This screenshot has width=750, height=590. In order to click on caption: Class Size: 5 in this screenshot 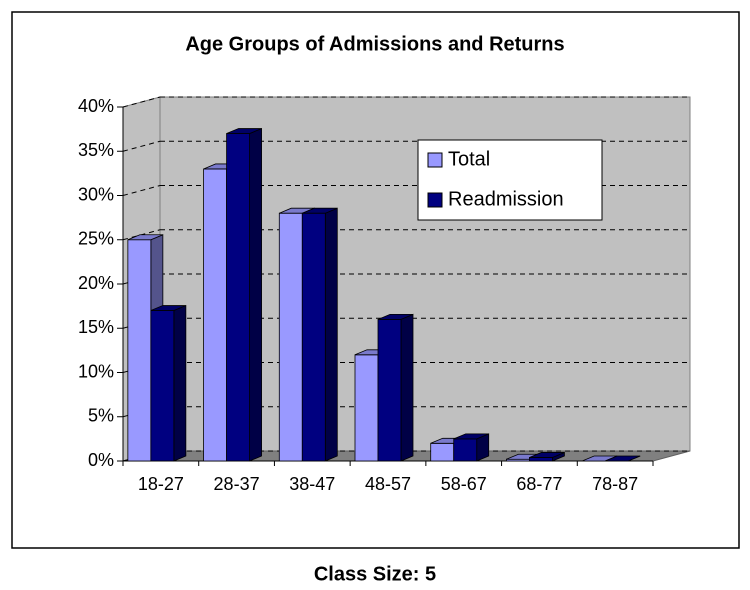, I will do `click(375, 574)`.